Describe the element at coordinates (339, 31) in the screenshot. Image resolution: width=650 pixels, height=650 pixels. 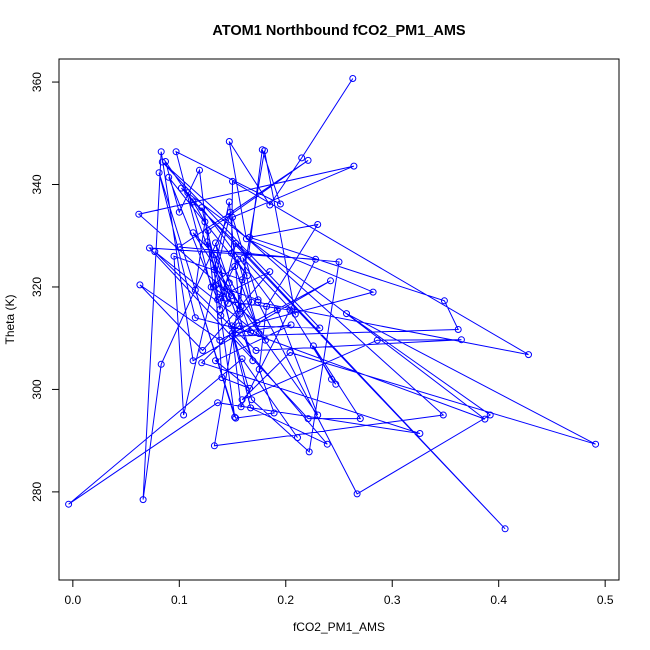
I see `chart-title: ATOM1 Northbound fCO2_PM1_AMS` at that location.